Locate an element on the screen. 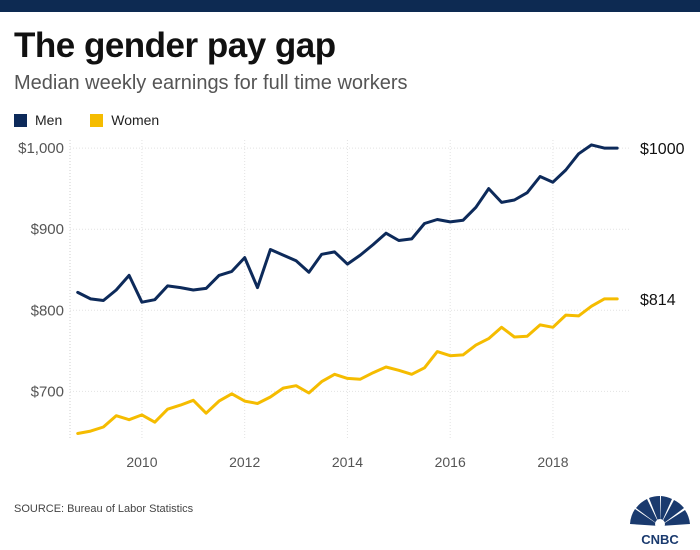 Image resolution: width=700 pixels, height=550 pixels. legend-item-women: Women is located at coordinates (124, 120).